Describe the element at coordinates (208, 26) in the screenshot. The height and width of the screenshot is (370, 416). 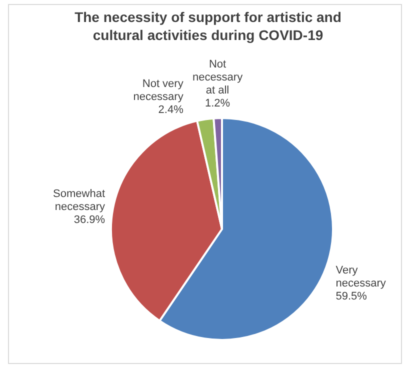
I see `chart-title: The necessity of support for artistic and cultural activities during COVID-19` at that location.